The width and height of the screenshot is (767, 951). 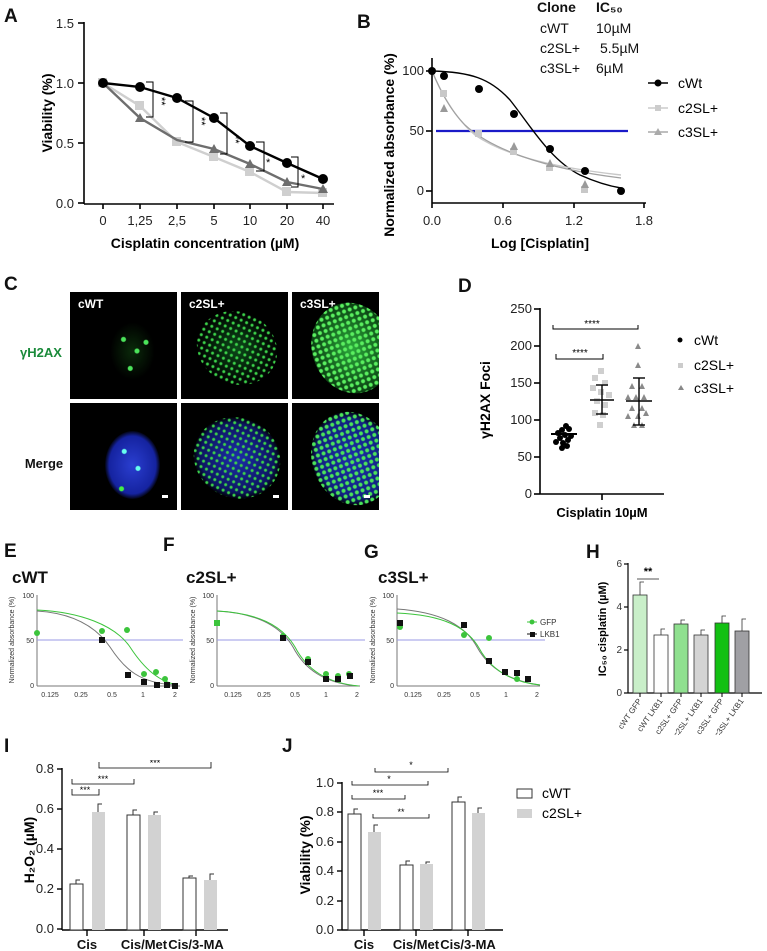 What do you see at coordinates (123, 345) in the screenshot?
I see `micrograph-cwt-gh2ax: cWT` at bounding box center [123, 345].